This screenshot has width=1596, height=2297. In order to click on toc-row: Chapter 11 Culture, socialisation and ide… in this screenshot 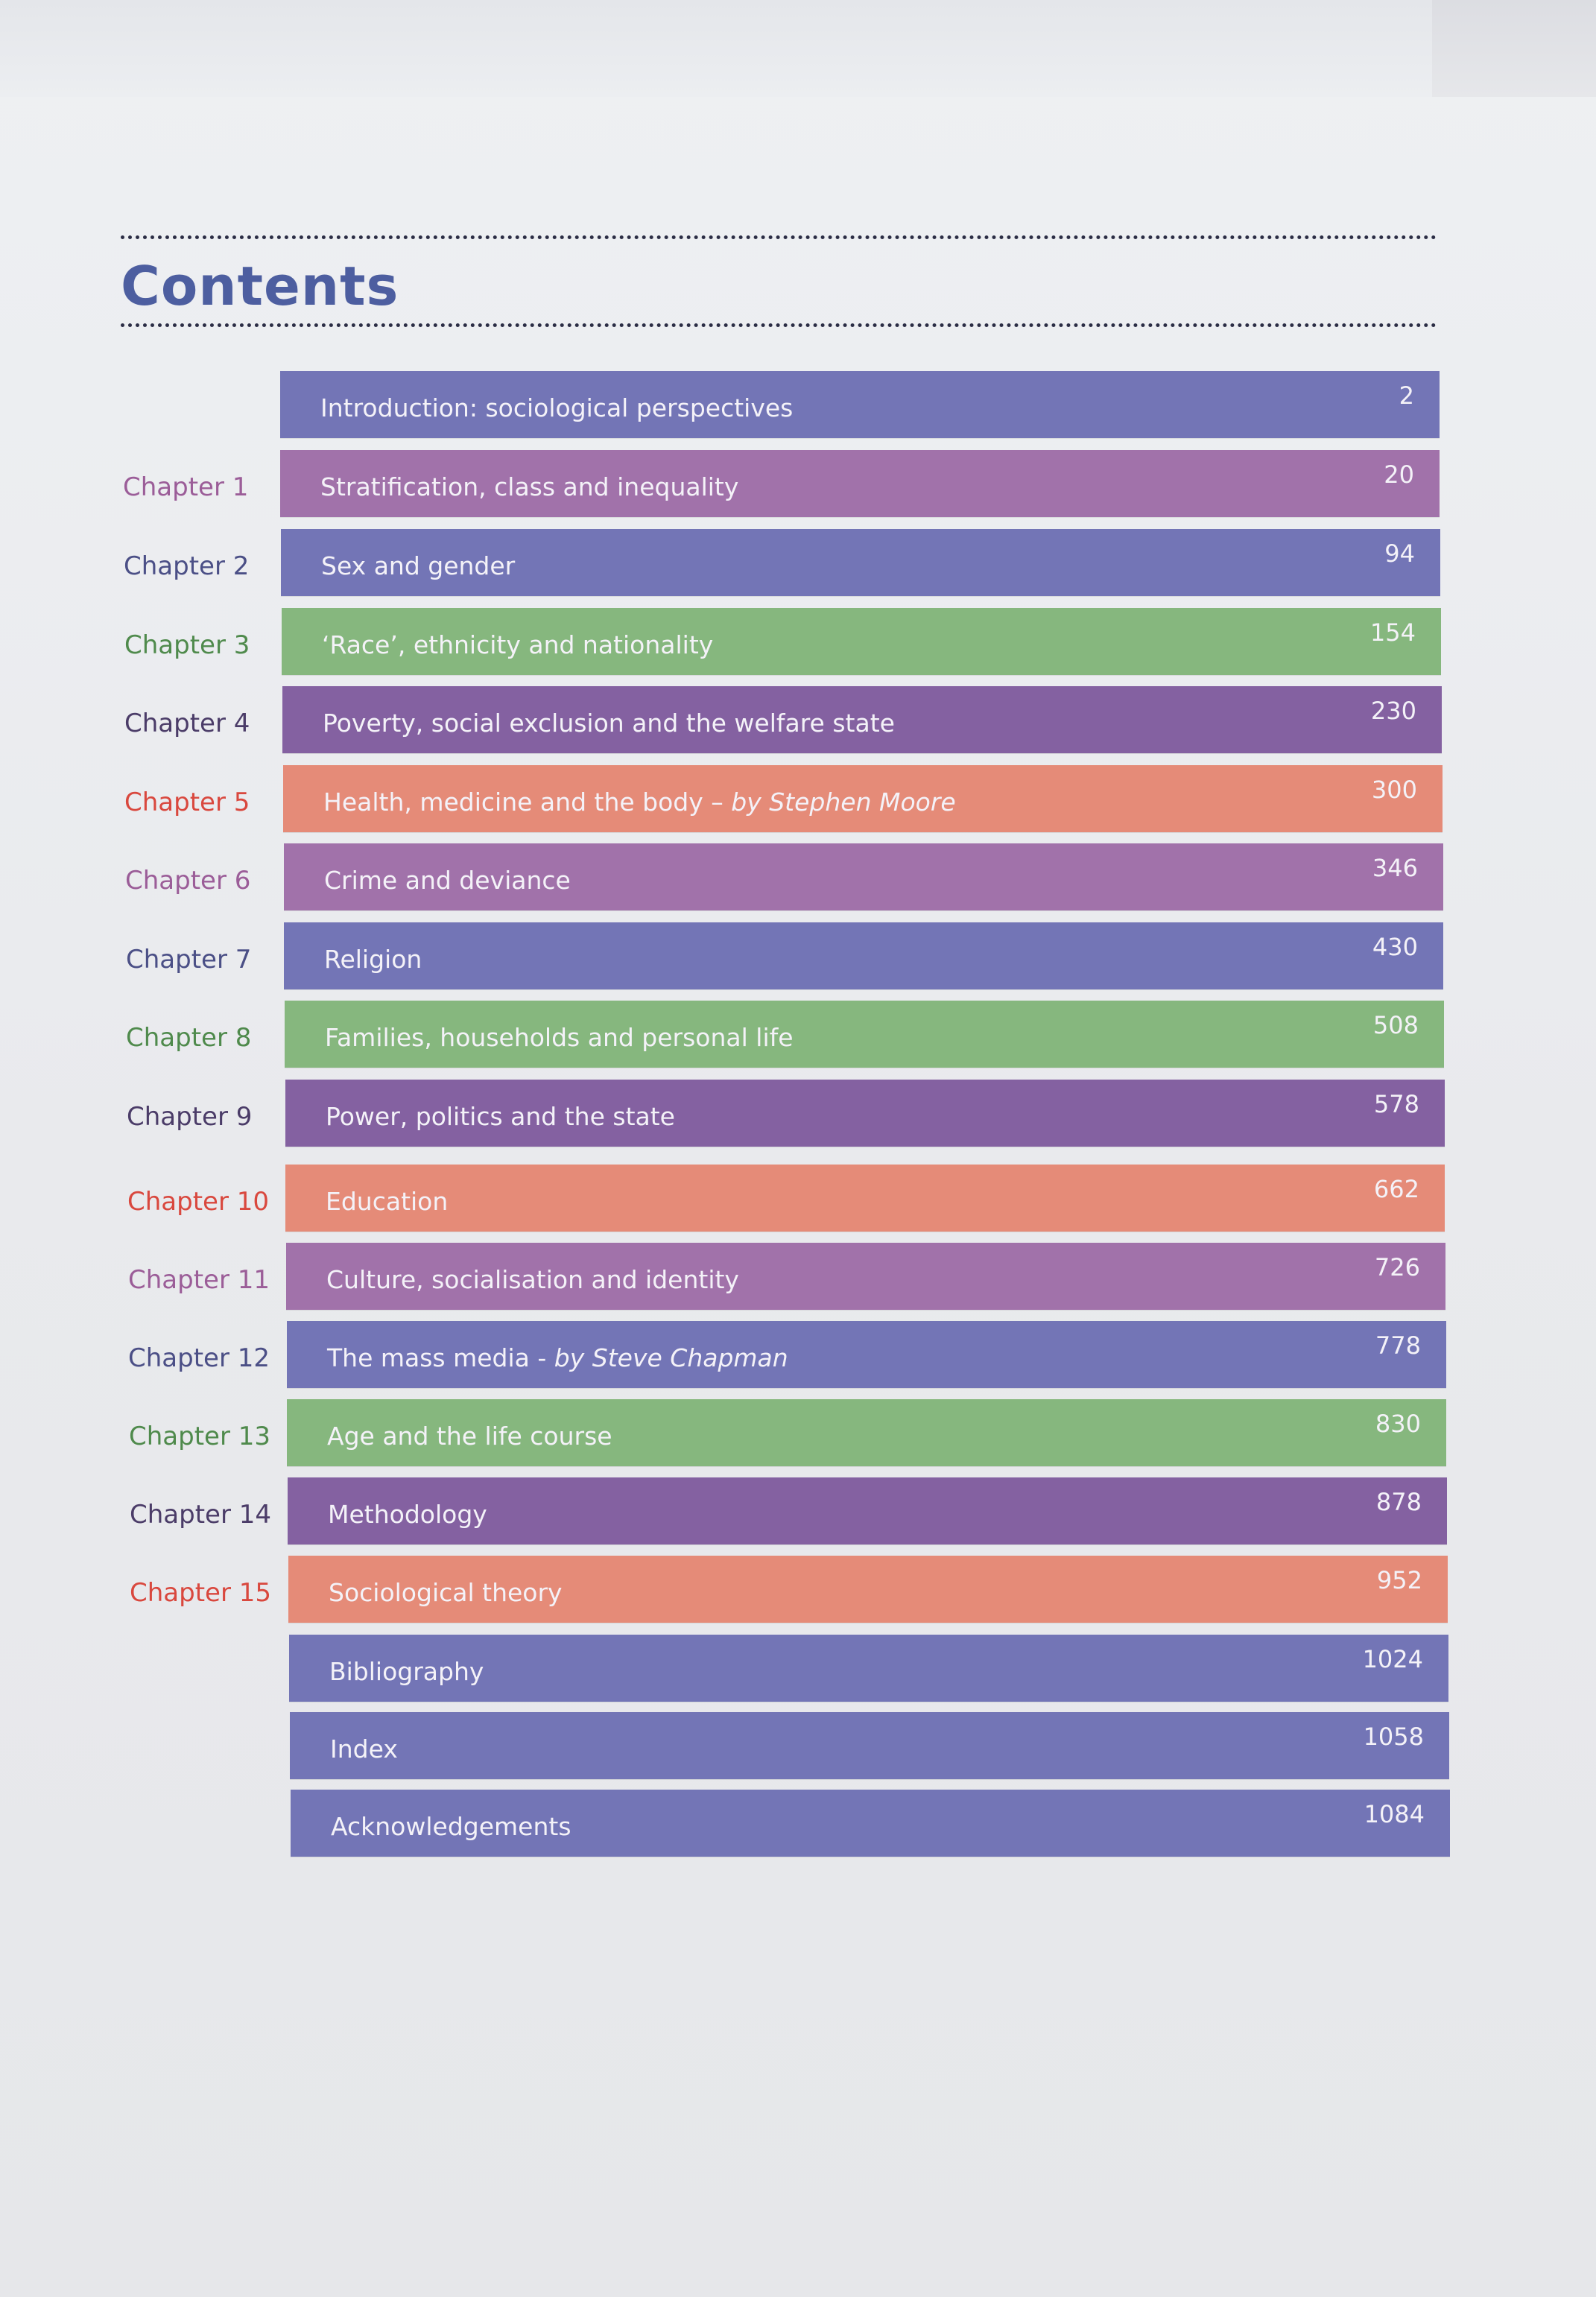, I will do `click(798, 1277)`.